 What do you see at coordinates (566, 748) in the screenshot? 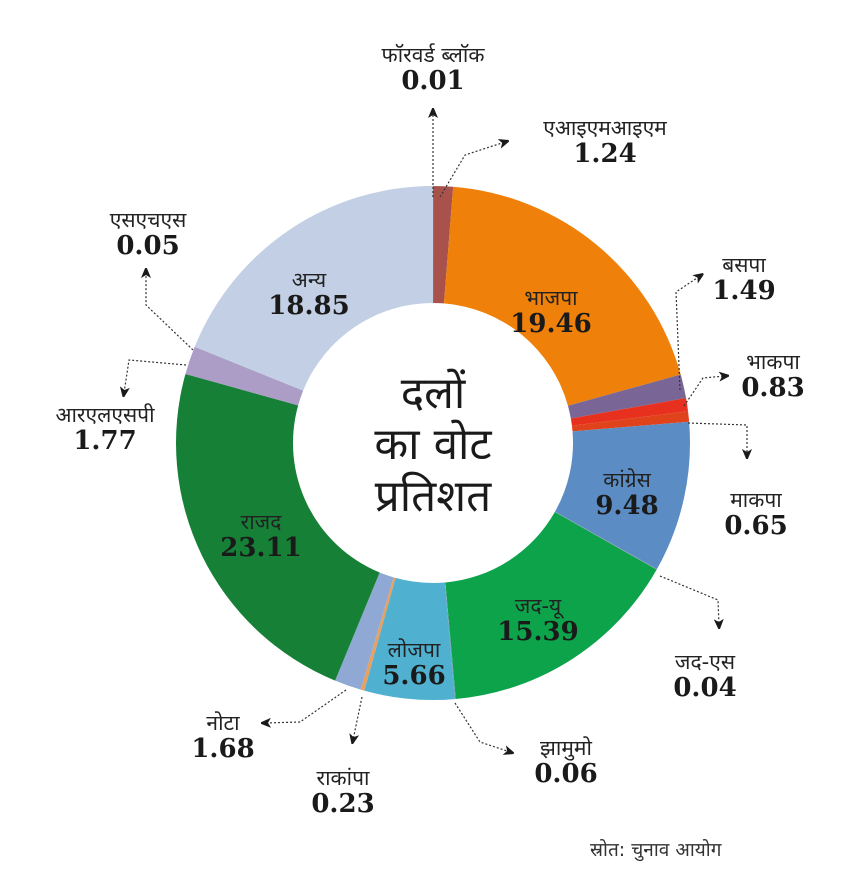
I see `label-name: झामुमो` at bounding box center [566, 748].